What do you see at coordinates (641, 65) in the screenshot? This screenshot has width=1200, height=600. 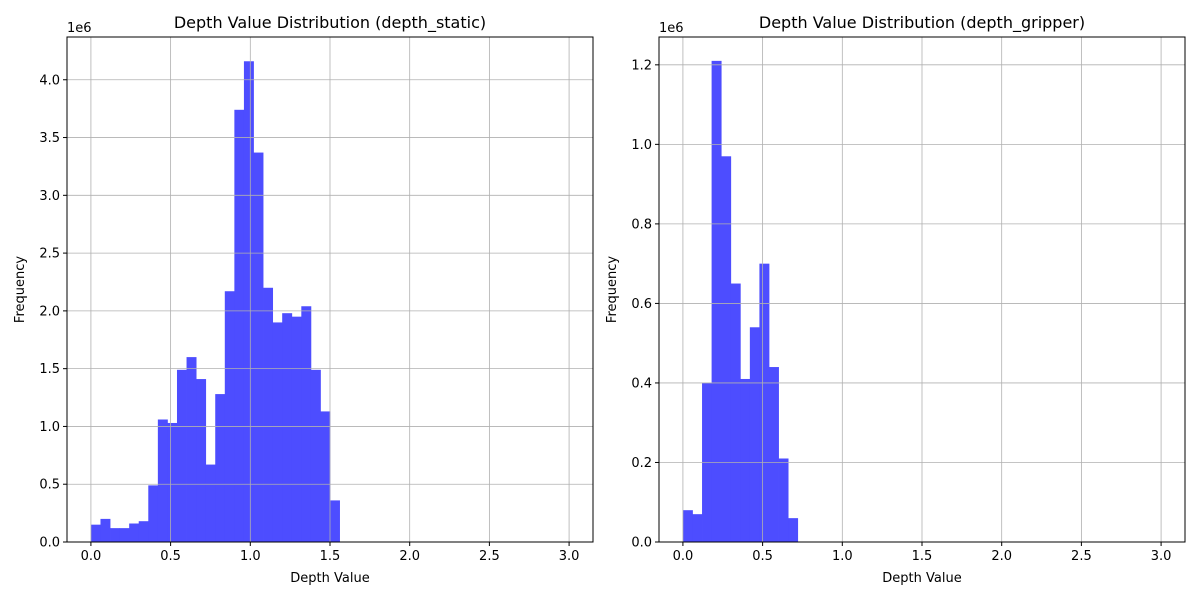 I see `y-tick-label: 1.2` at bounding box center [641, 65].